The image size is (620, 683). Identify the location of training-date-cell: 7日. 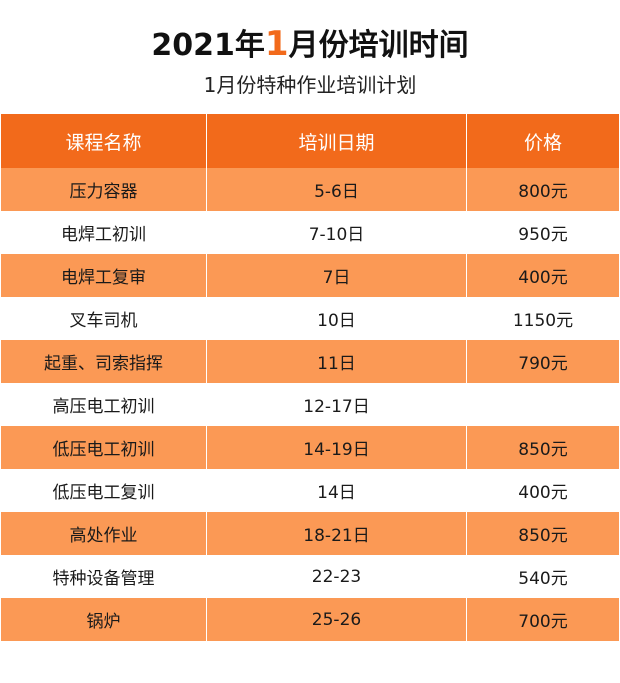
(336, 275).